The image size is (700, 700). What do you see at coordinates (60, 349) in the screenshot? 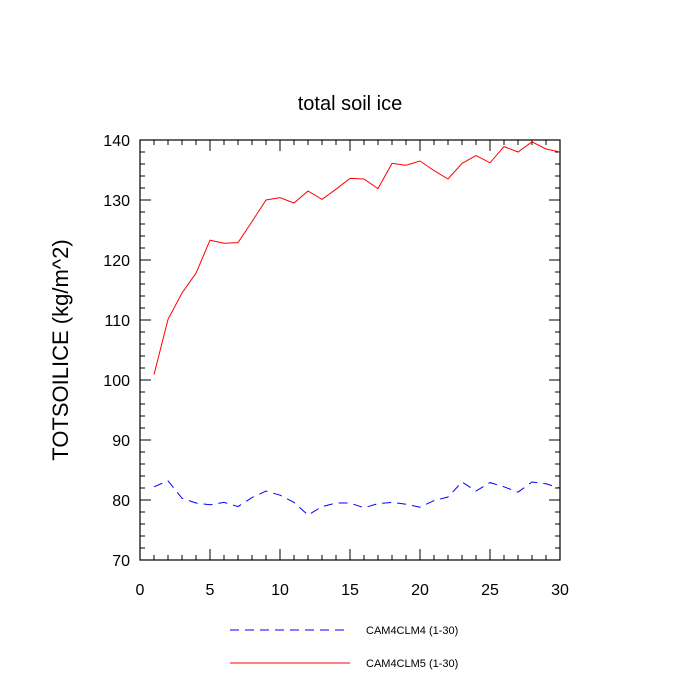
I see `y-axis-label: TOTSOILICE (kg/m^2)` at bounding box center [60, 349].